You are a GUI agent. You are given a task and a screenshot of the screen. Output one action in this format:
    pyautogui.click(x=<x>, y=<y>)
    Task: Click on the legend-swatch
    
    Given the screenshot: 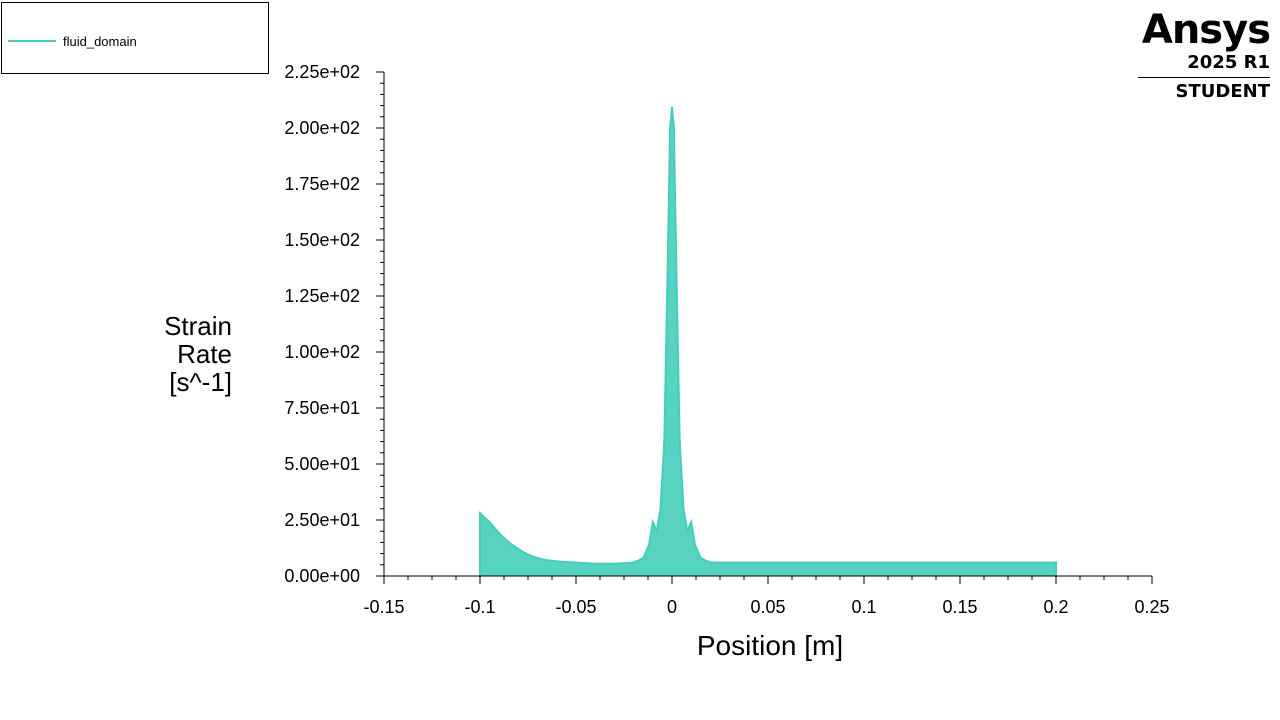 What is the action you would take?
    pyautogui.click(x=32, y=41)
    